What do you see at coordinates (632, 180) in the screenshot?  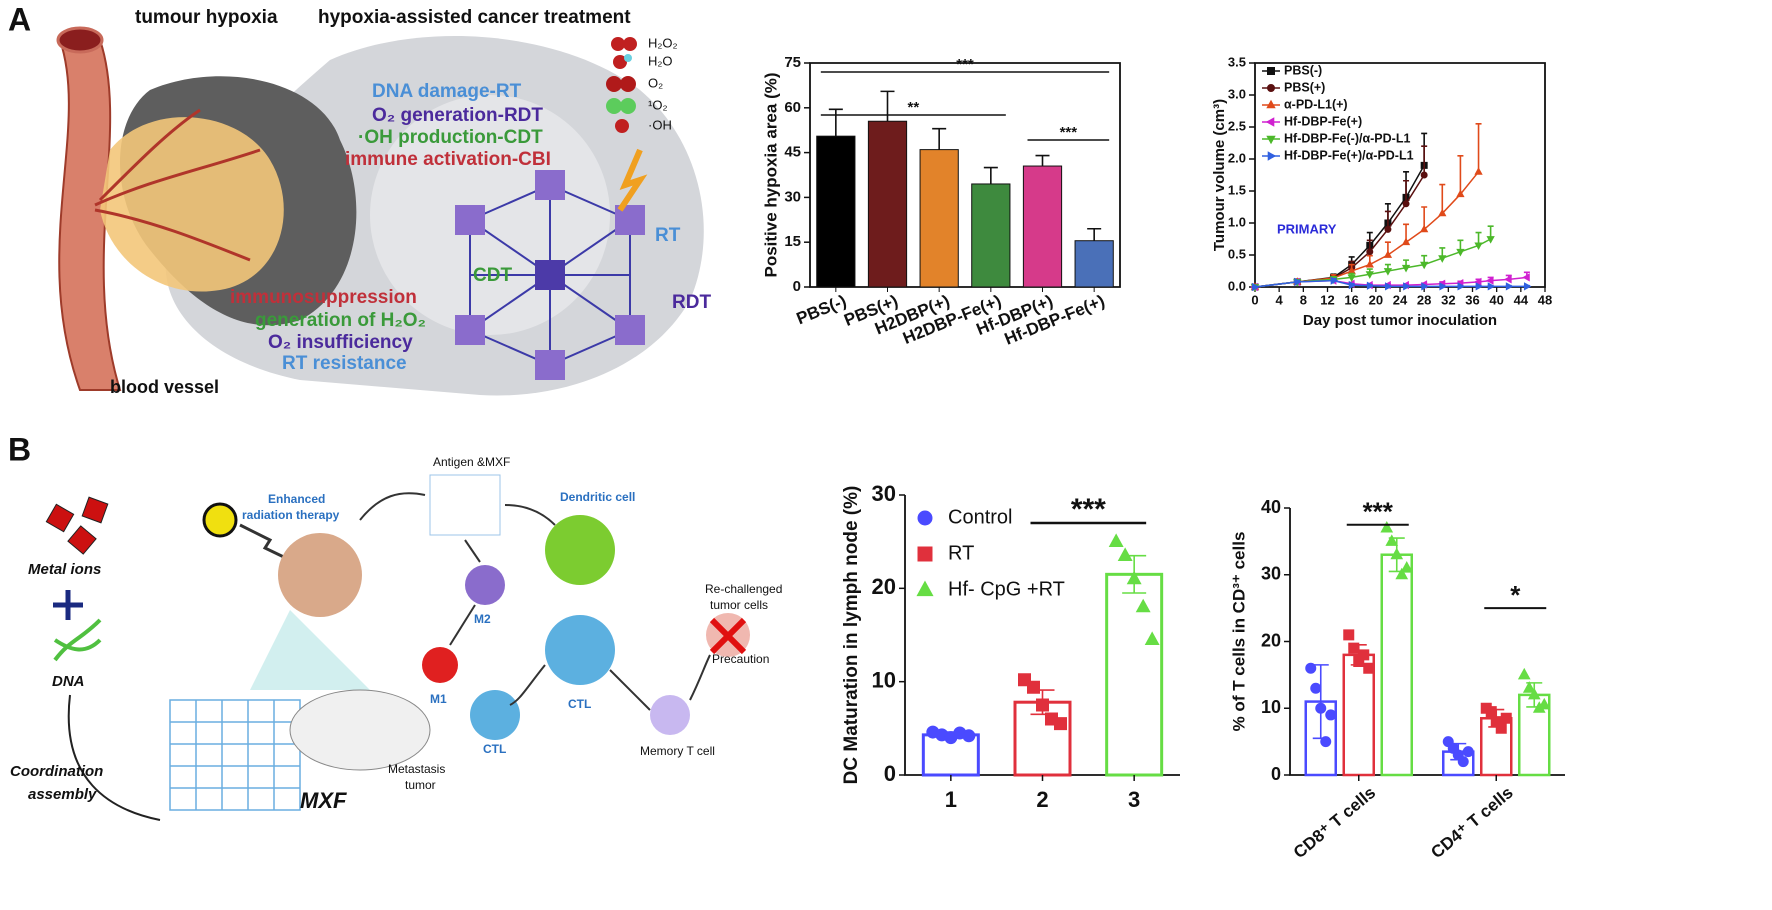 I see `lightning` at bounding box center [632, 180].